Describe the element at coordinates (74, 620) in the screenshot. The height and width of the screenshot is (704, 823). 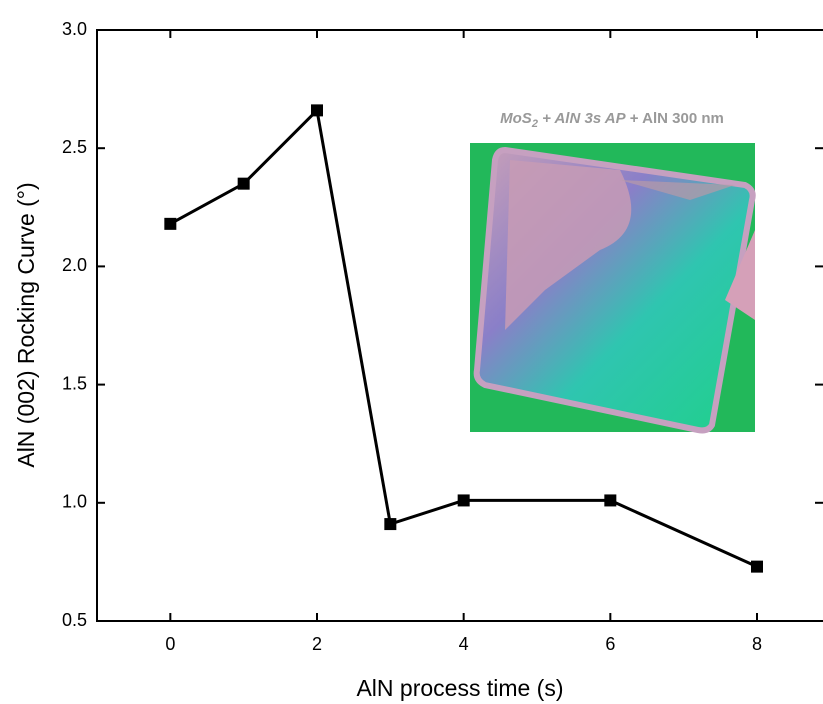
I see `y-tick-label: 0.5` at that location.